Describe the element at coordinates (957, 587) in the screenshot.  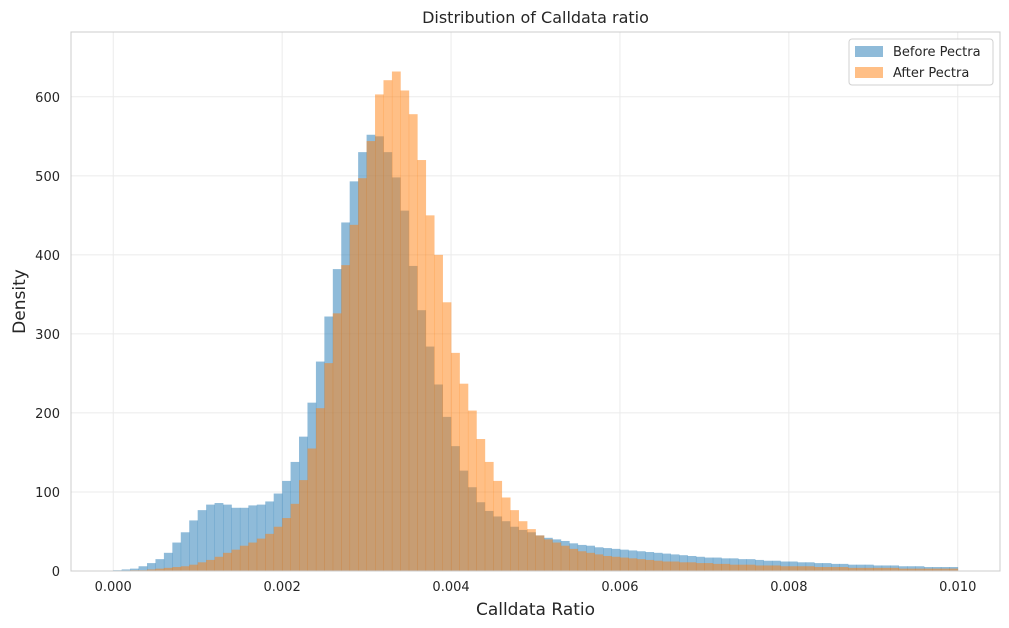
I see `x-tick-label: 0.010` at that location.